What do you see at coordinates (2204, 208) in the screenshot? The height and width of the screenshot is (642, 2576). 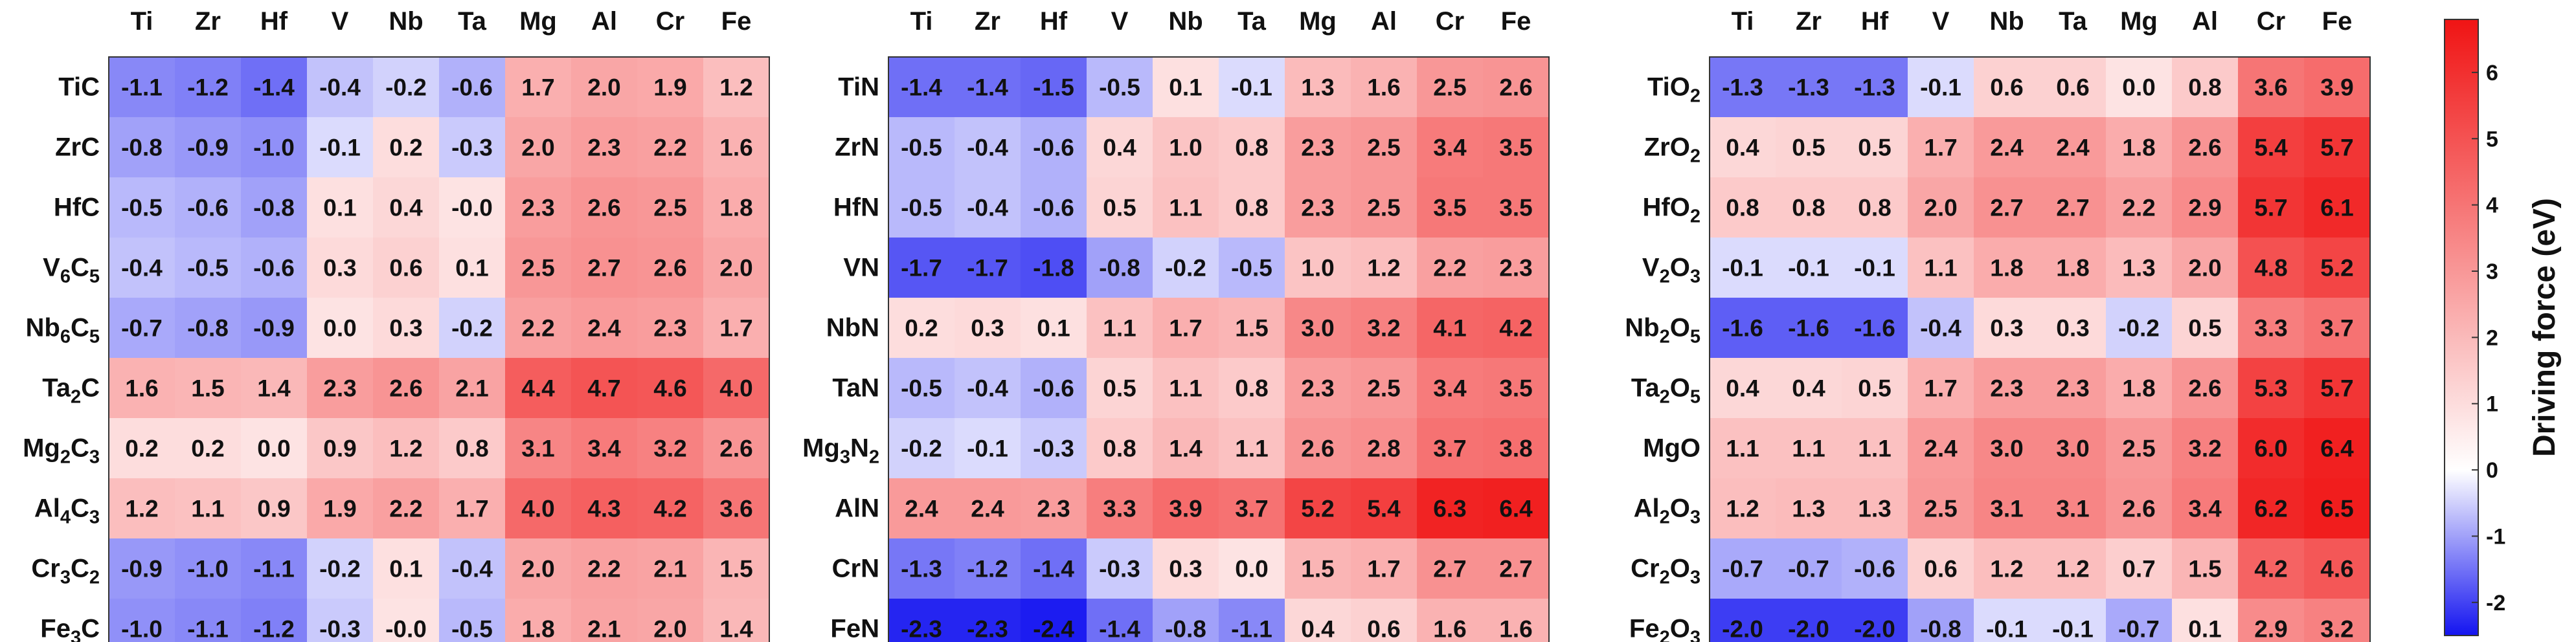 I see `cell-value-label: 2.9` at bounding box center [2204, 208].